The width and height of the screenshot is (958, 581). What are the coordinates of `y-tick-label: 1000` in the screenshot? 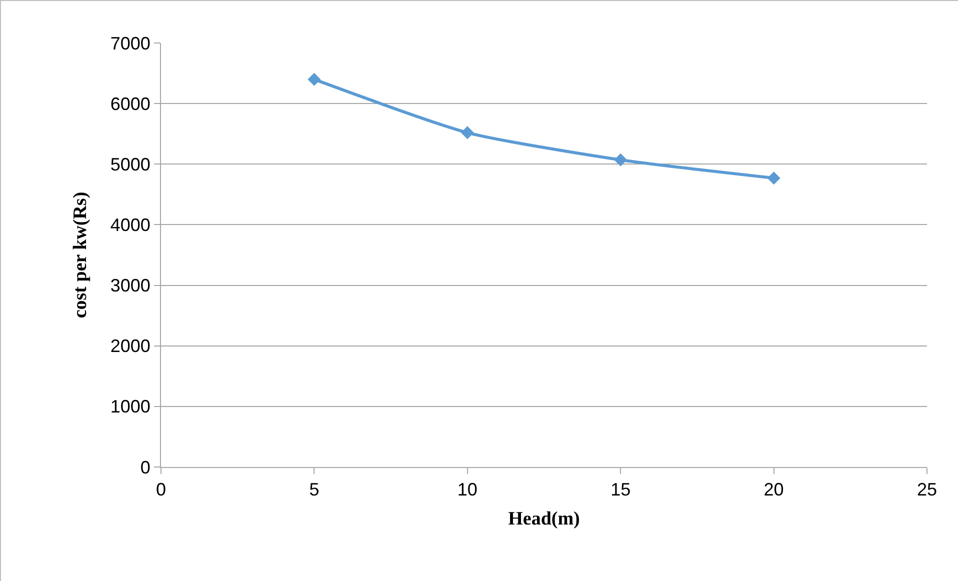 It's located at (130, 406).